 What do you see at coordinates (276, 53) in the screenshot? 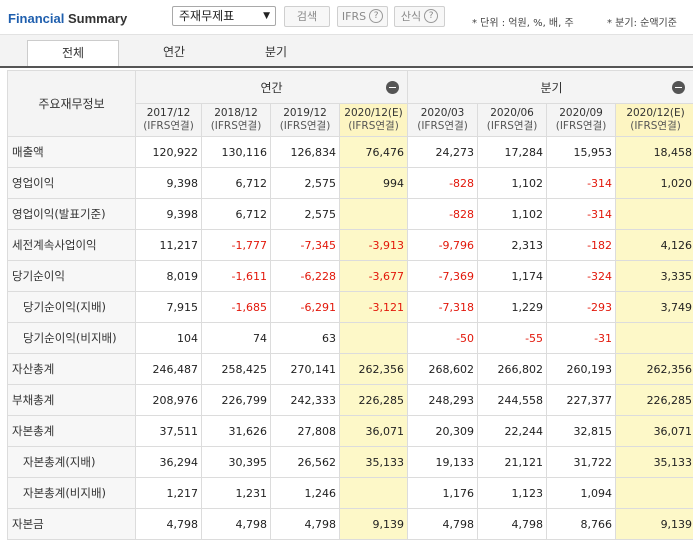
I see `tab-quarter: 분기` at bounding box center [276, 53].